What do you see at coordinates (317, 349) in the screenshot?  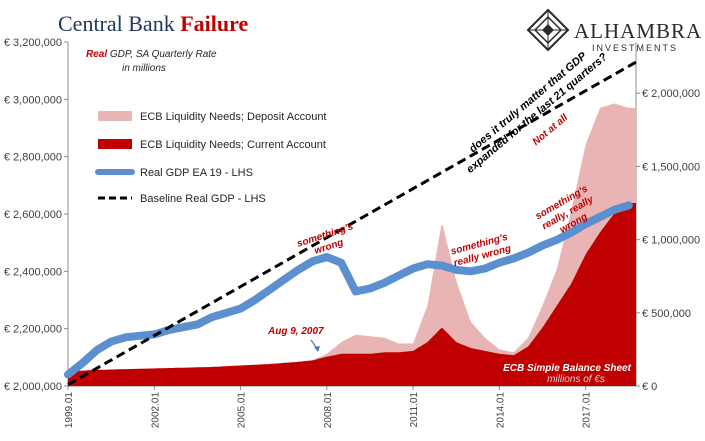 I see `annotation-arrowhead` at bounding box center [317, 349].